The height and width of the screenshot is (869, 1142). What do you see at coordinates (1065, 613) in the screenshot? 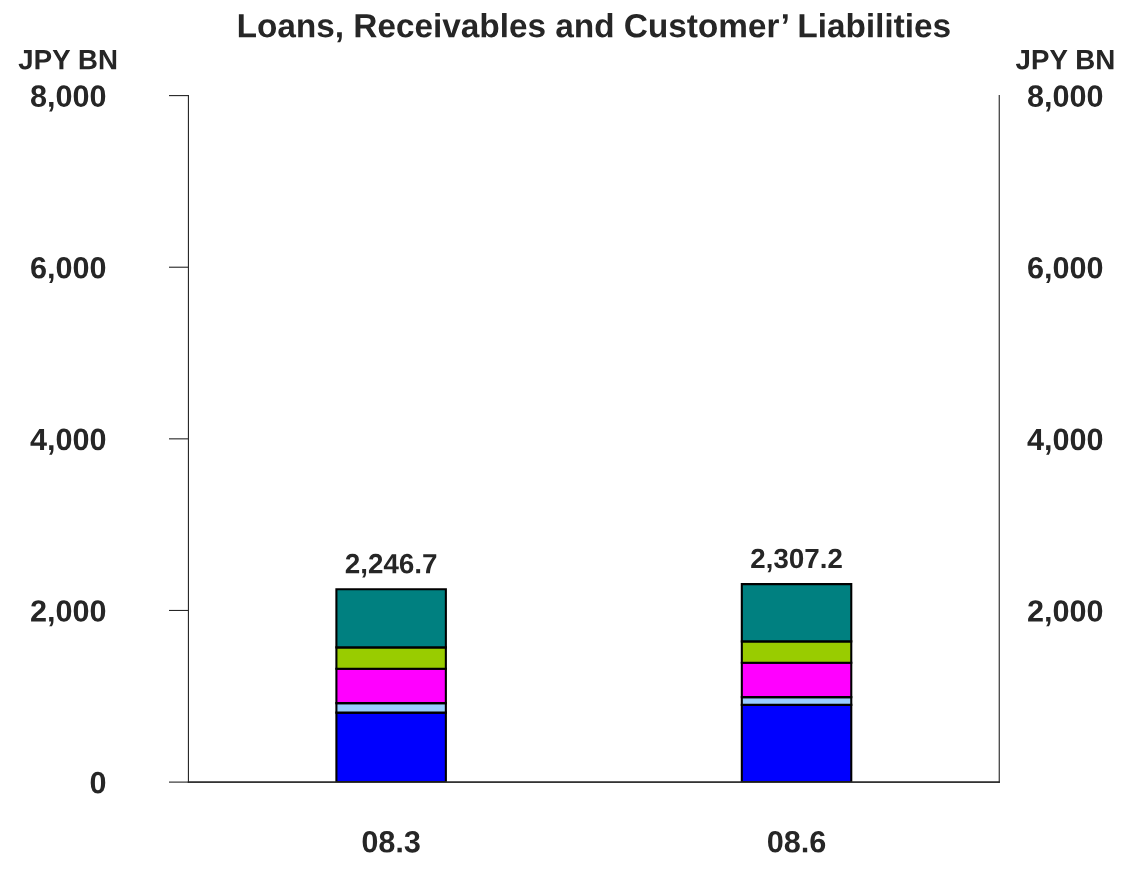
I see `y2-tick-label: 2,000` at bounding box center [1065, 613].